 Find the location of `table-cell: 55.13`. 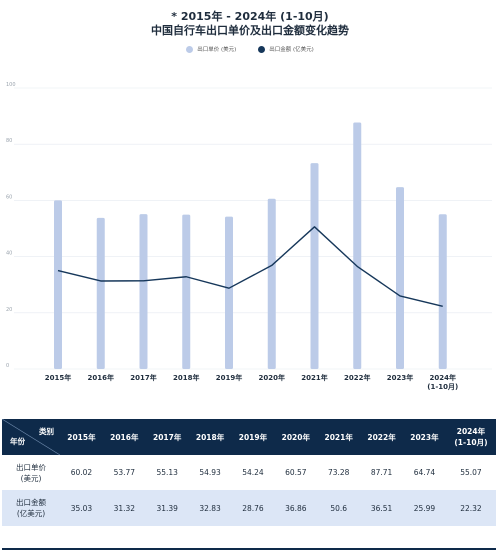

table-cell: 55.13 is located at coordinates (167, 472).